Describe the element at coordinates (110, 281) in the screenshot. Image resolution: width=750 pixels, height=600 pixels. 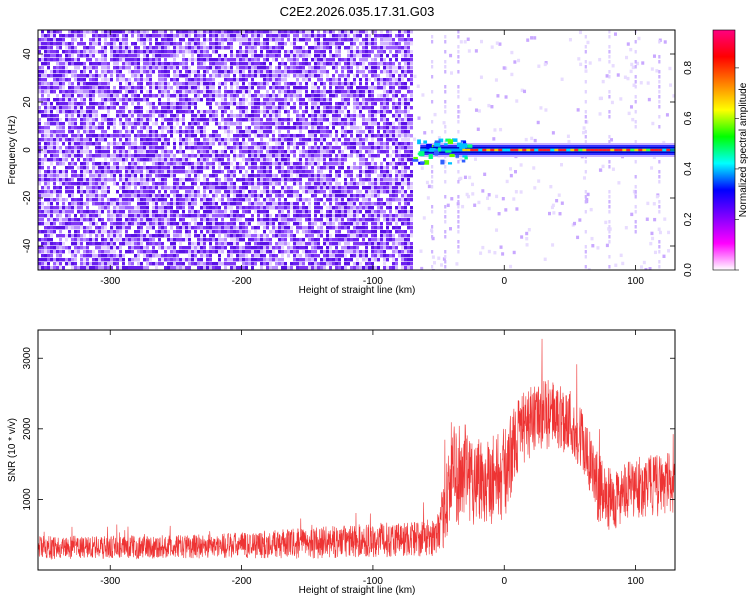
I see `spectrogram-x-tick-label: -300` at that location.